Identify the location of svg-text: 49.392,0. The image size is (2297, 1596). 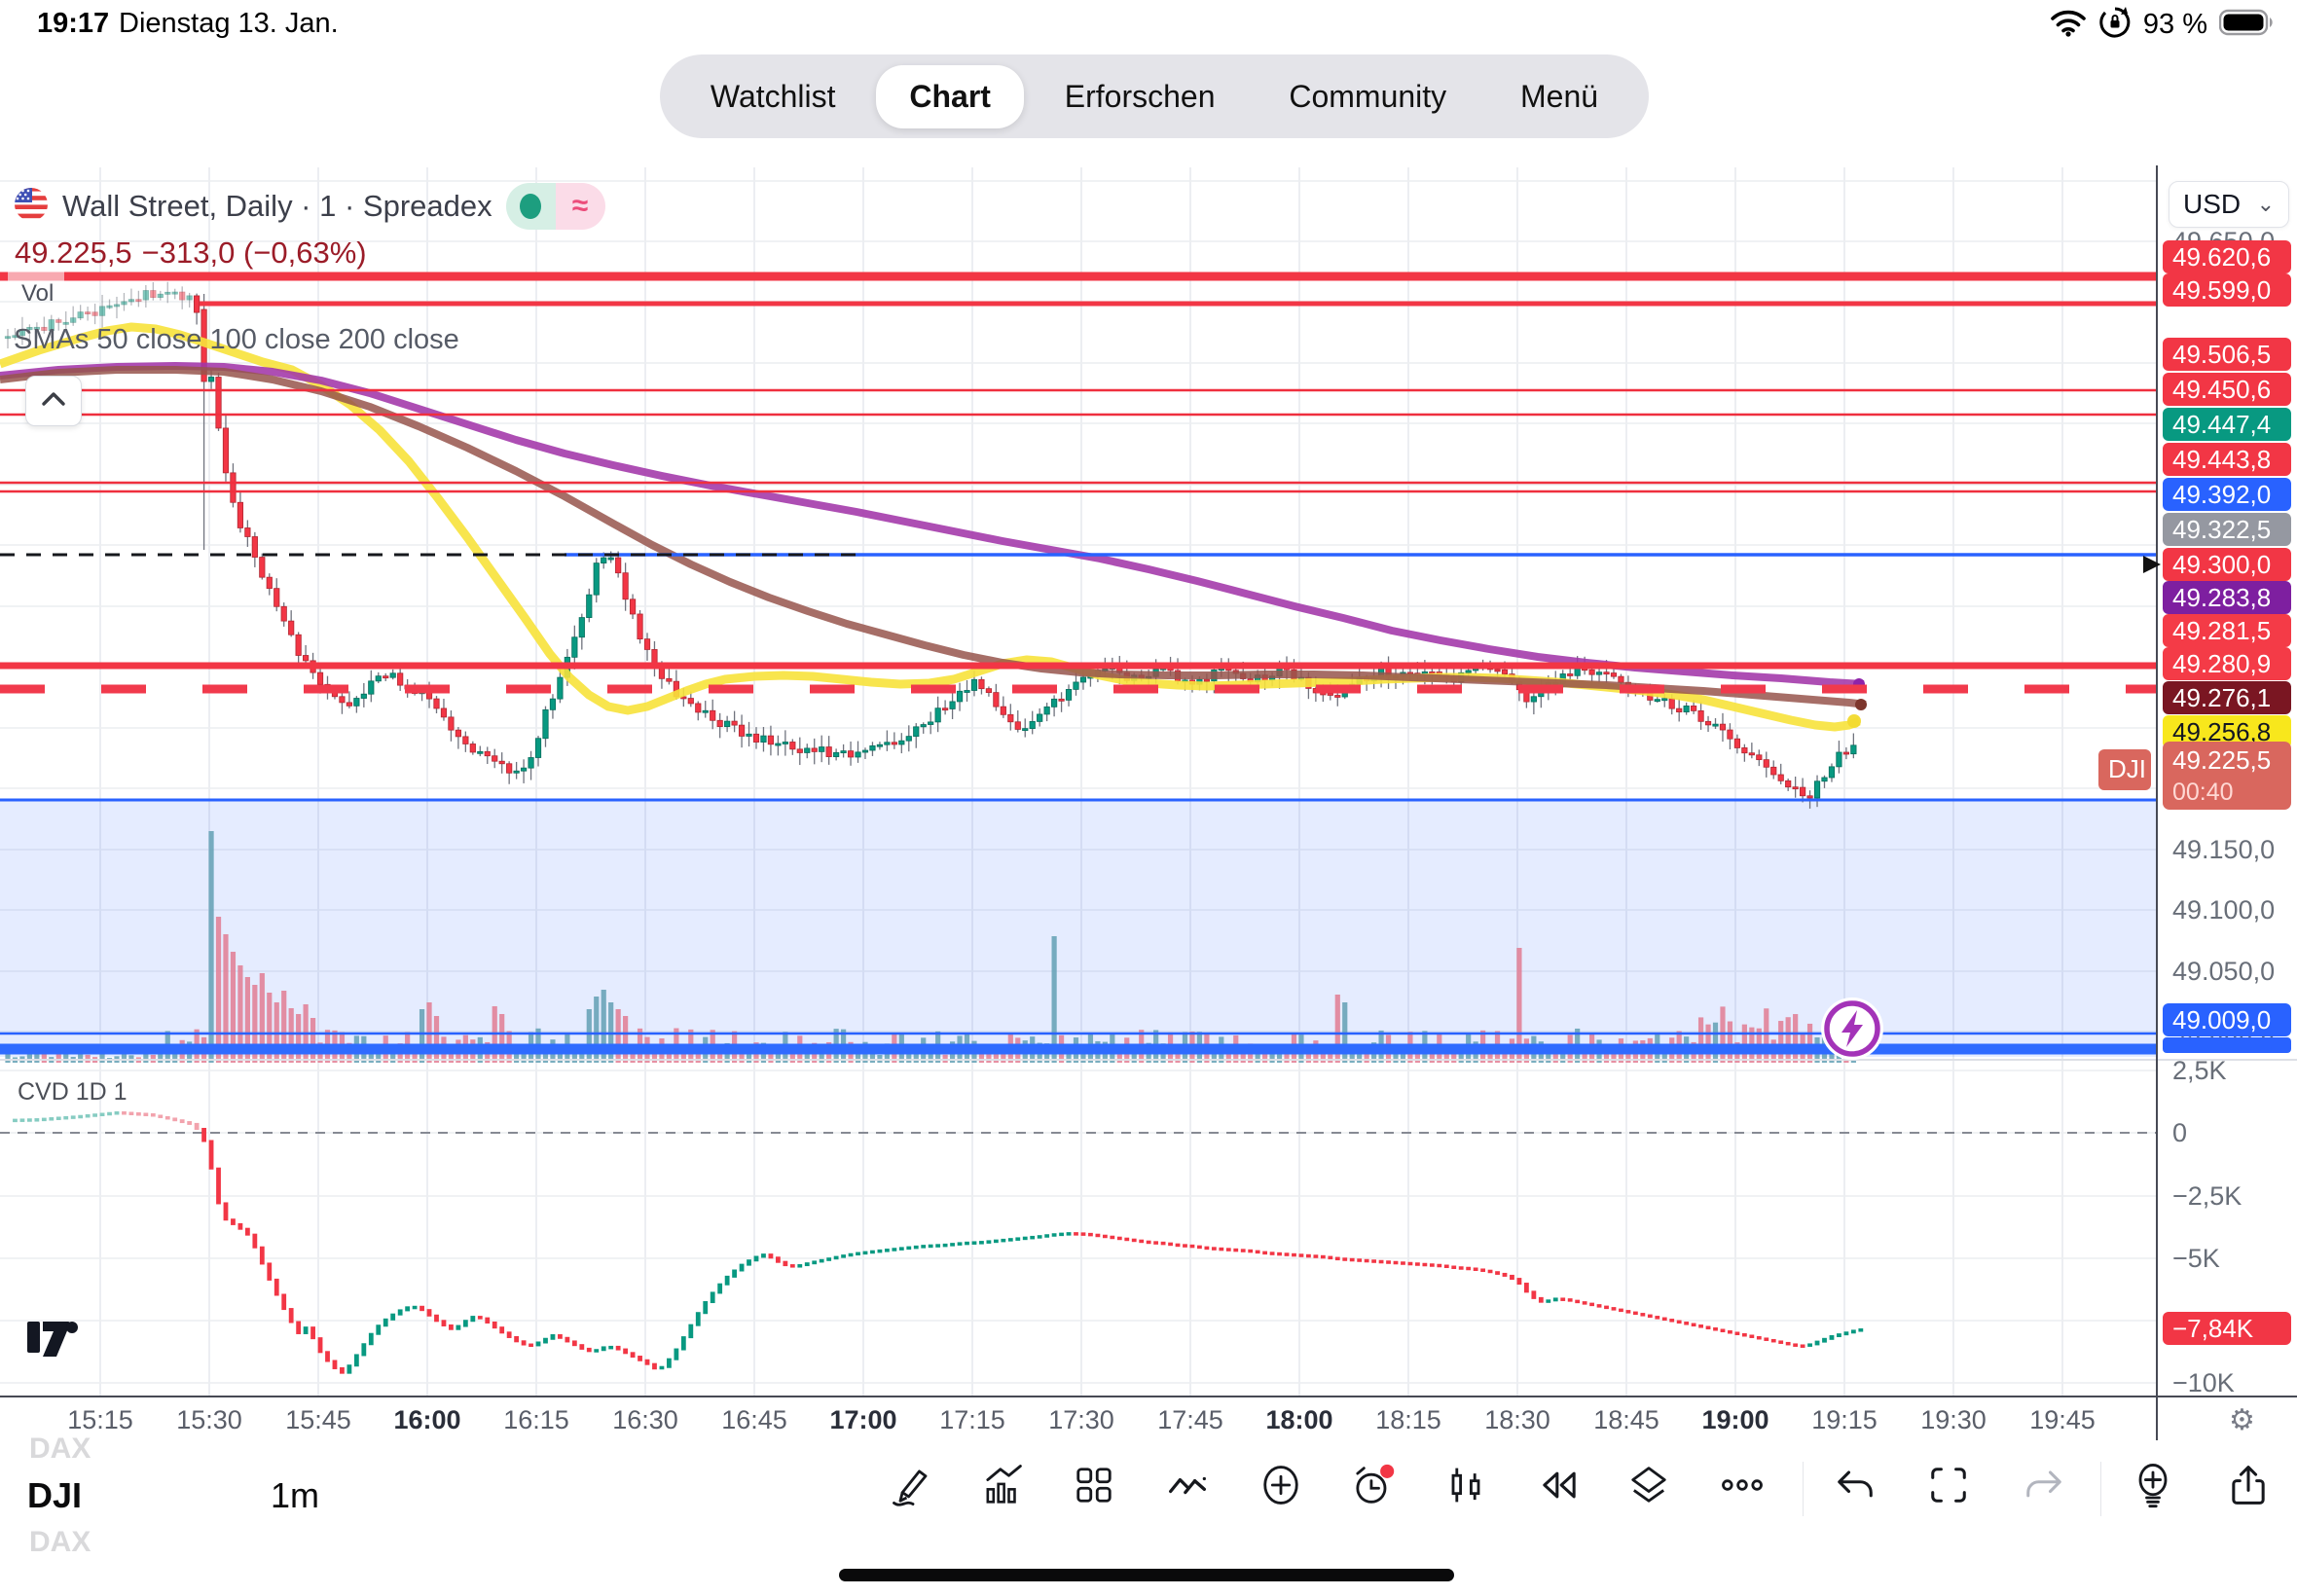
(2221, 494).